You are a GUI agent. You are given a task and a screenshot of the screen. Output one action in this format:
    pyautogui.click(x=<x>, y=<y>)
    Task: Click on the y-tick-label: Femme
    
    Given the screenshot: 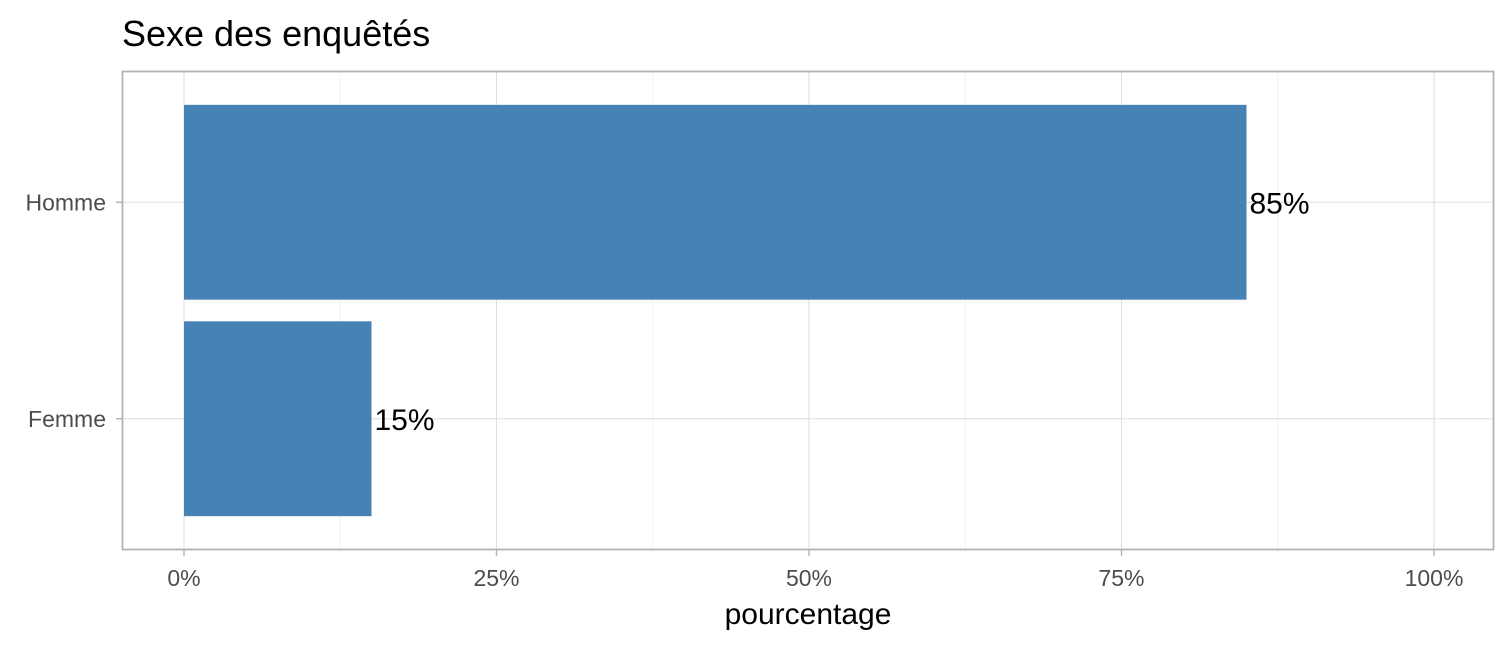 What is the action you would take?
    pyautogui.click(x=67, y=419)
    